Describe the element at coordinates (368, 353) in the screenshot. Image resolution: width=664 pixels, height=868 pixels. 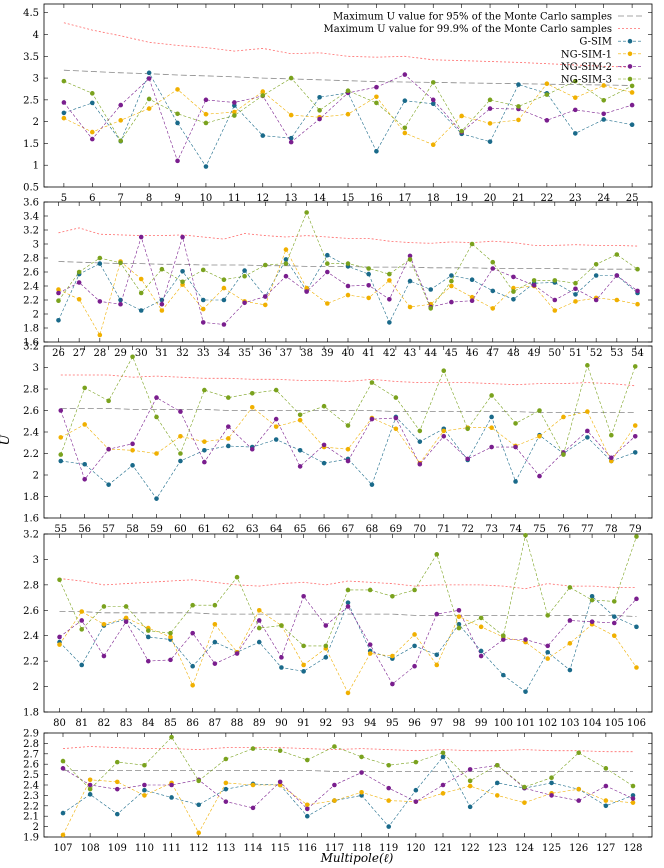
I see `x-tick-label: 41` at that location.